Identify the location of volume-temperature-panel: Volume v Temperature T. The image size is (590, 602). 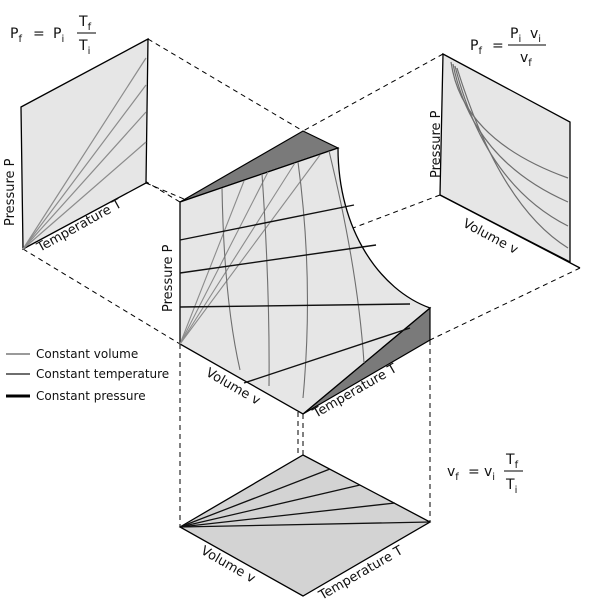
(305, 528).